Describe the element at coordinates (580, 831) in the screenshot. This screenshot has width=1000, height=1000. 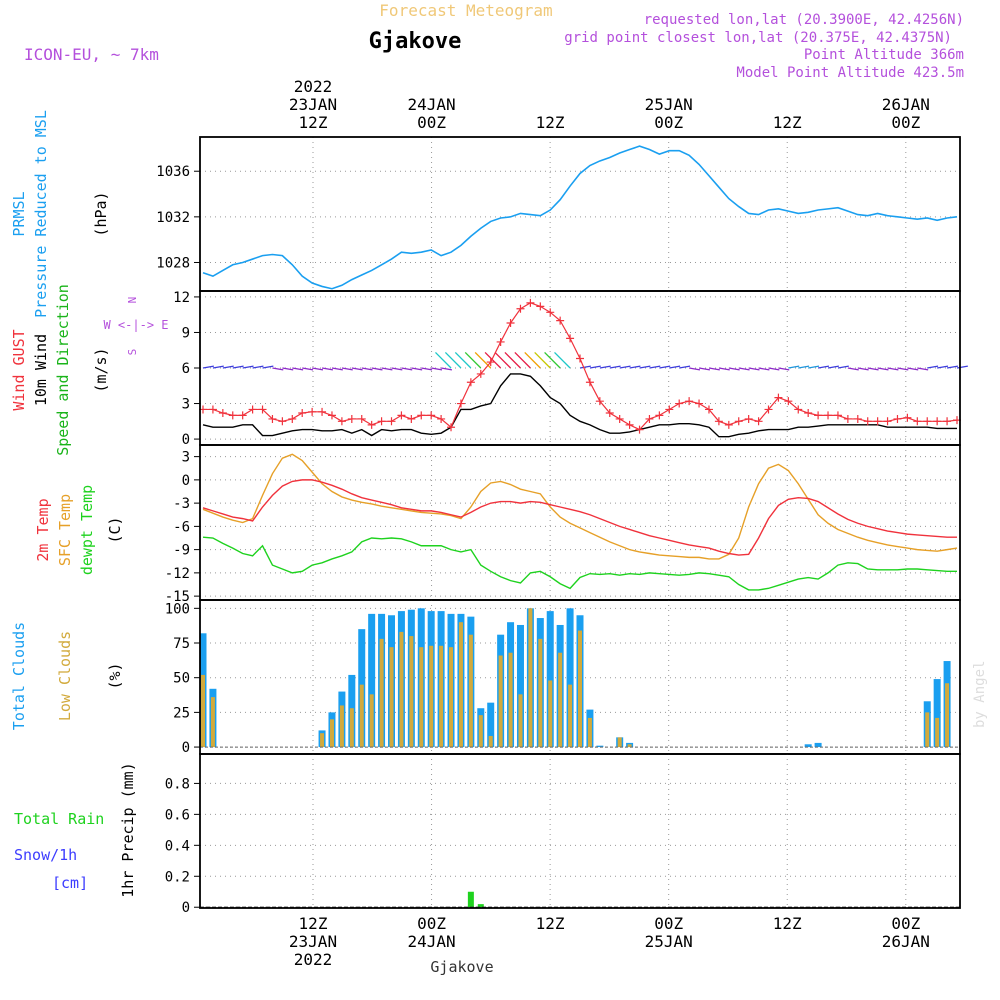
I see `precip-frame` at that location.